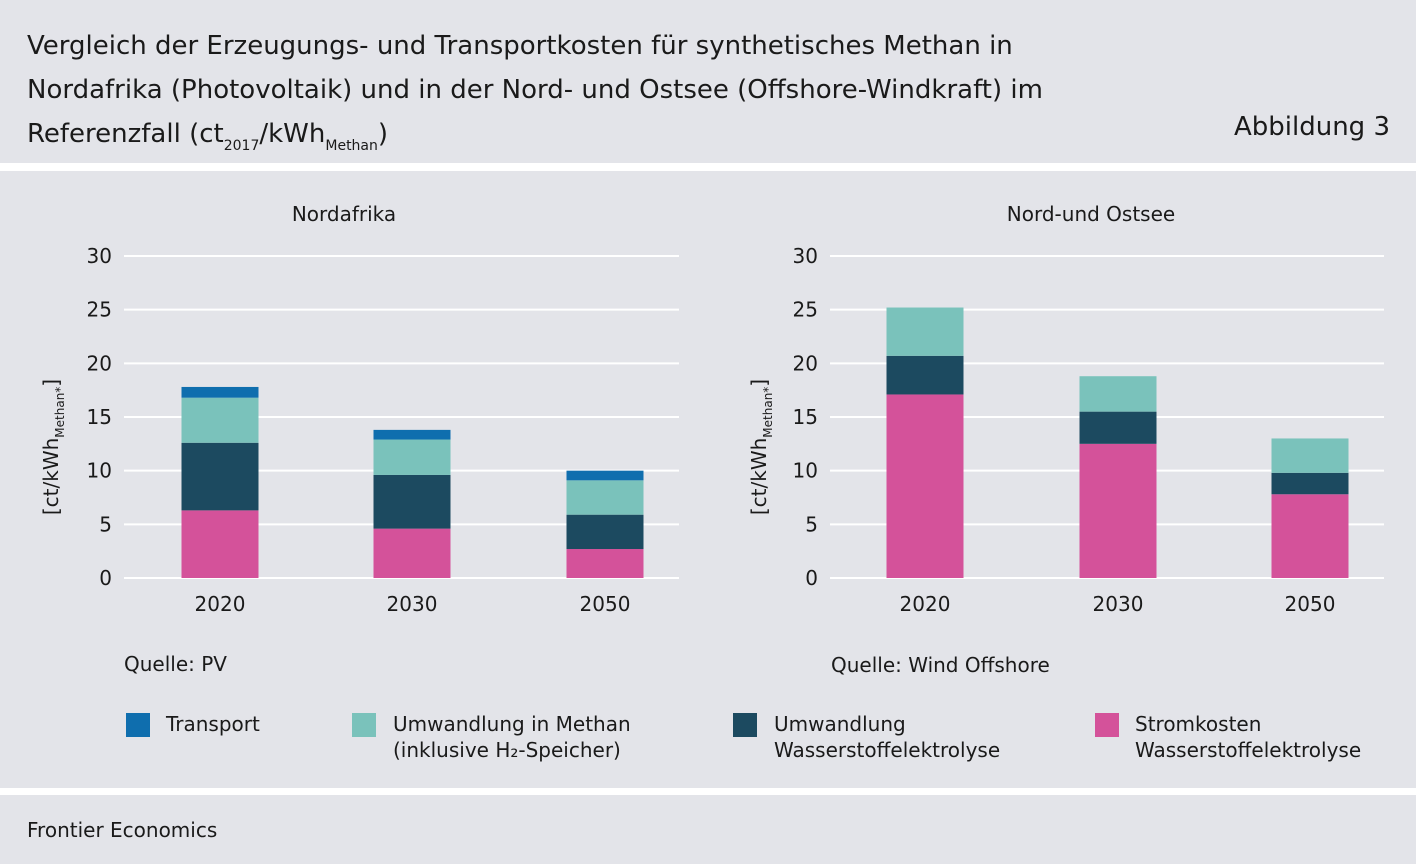  Describe the element at coordinates (175, 664) in the screenshot. I see `chart-source: Quelle: PV` at that location.